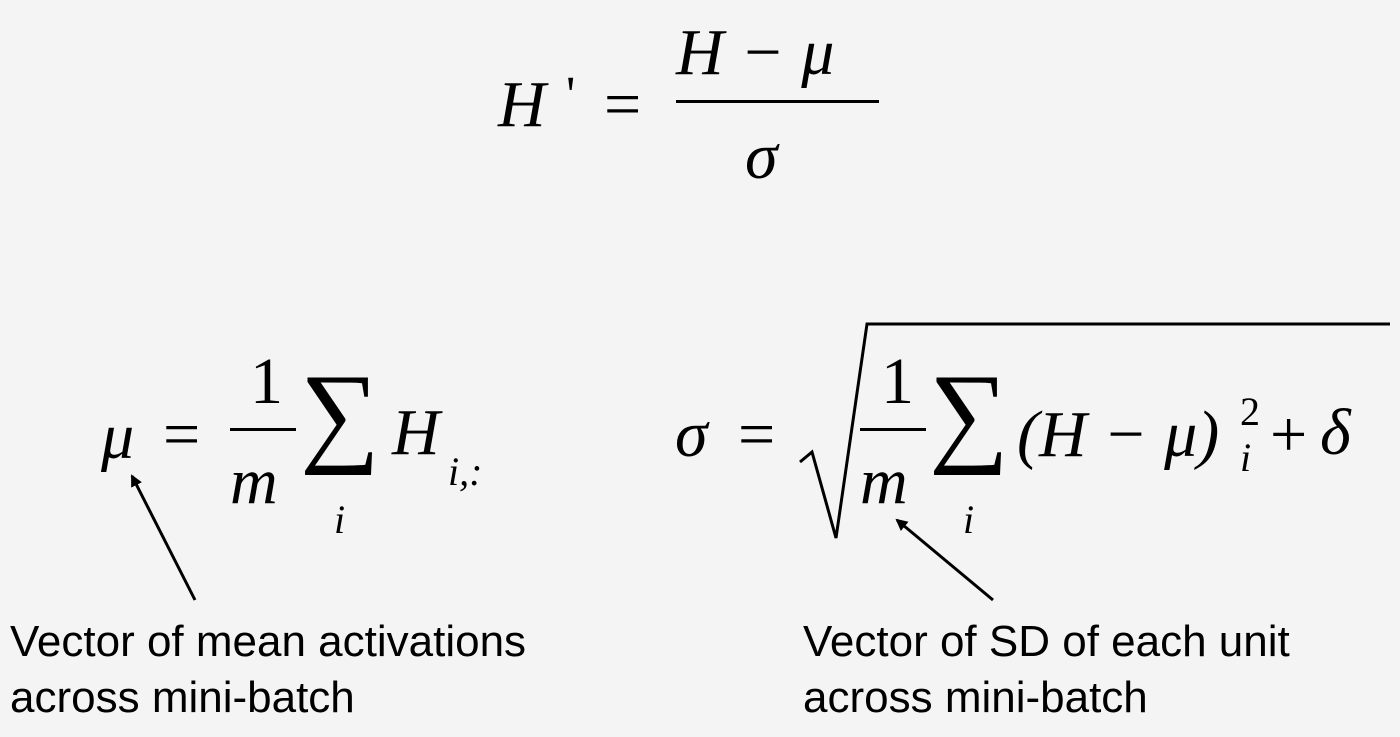 This screenshot has width=1400, height=737. Describe the element at coordinates (182, 434) in the screenshot. I see `mean-equals: =` at that location.